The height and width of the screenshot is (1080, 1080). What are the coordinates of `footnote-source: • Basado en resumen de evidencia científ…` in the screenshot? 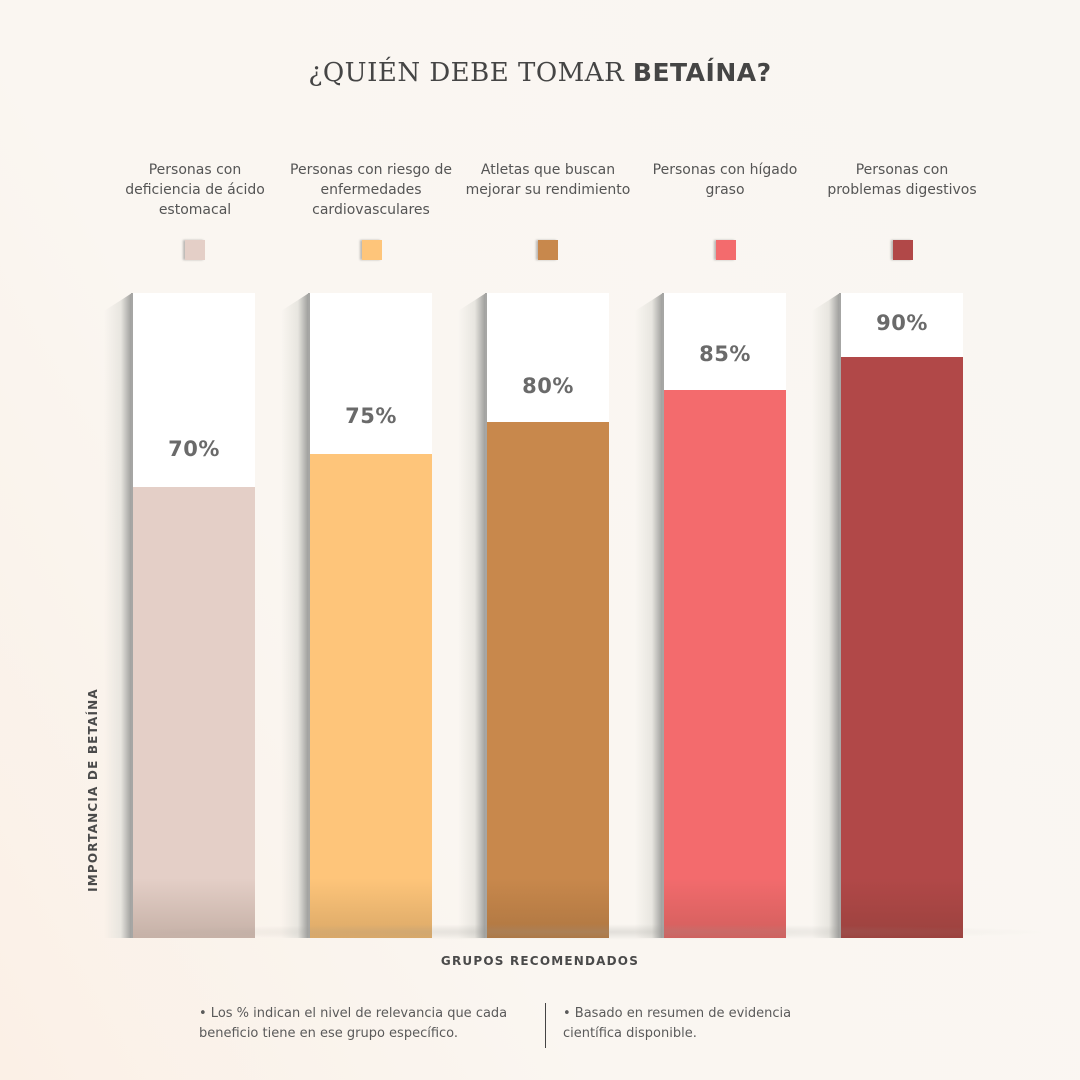 It's located at (677, 1023).